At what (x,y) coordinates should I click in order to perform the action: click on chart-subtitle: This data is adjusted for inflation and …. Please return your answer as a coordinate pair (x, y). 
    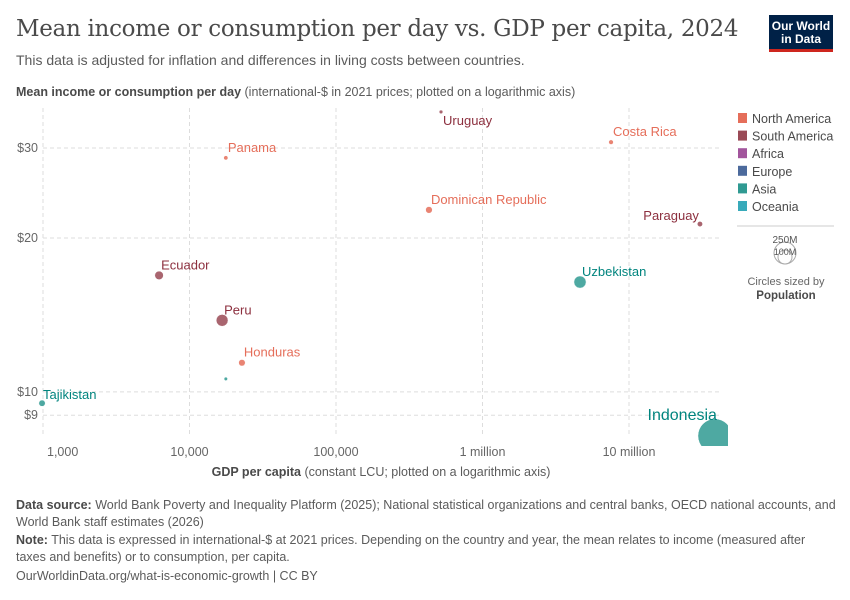
    Looking at the image, I should click on (270, 60).